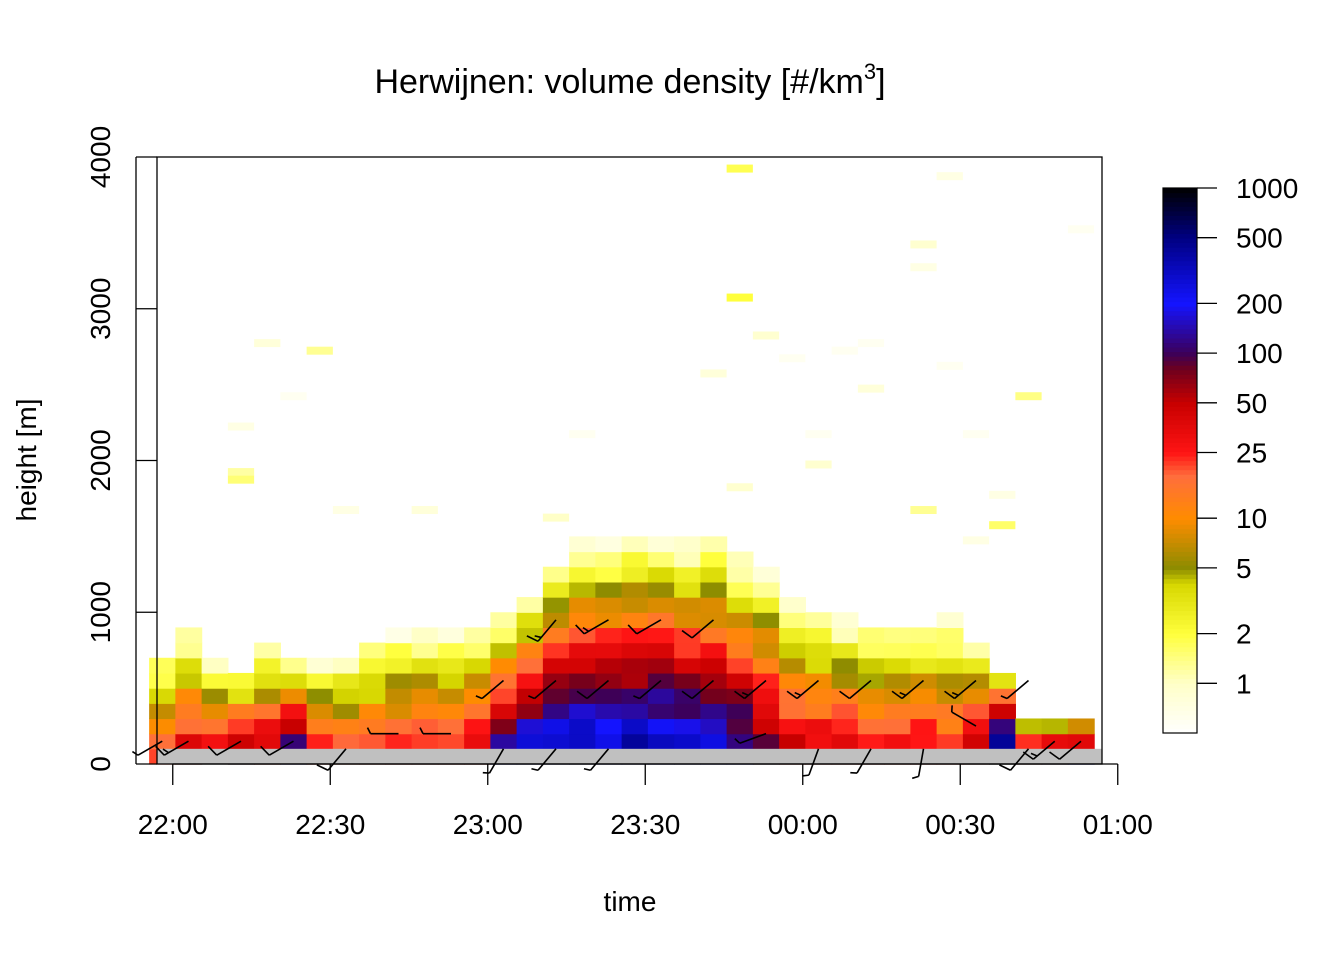 The height and width of the screenshot is (960, 1344). I want to click on colorbar-tick-label: 500, so click(1259, 238).